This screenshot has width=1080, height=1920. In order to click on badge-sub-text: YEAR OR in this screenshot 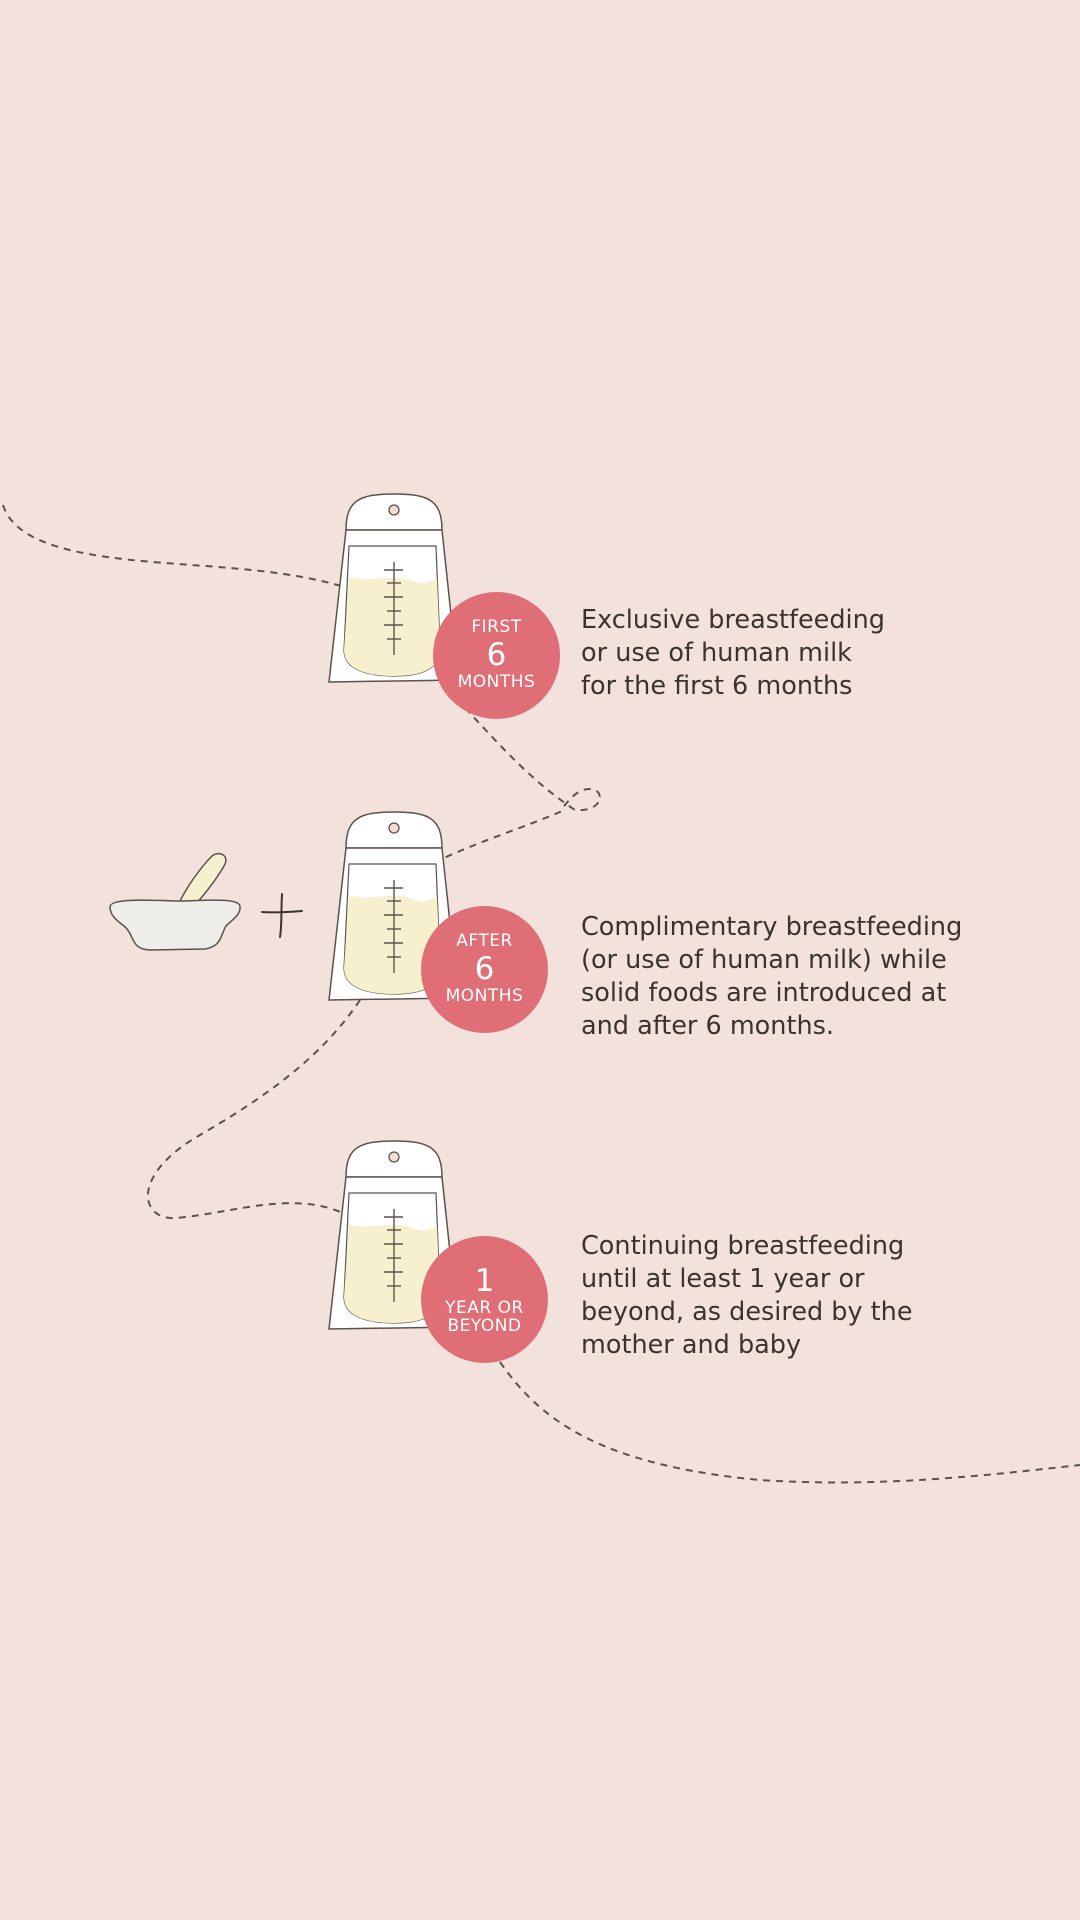, I will do `click(484, 1308)`.